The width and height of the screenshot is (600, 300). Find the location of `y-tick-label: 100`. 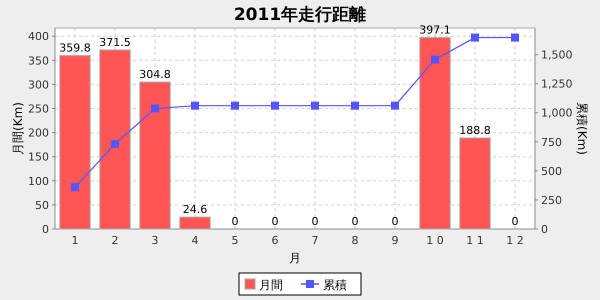

y-tick-label: 100 is located at coordinates (38, 181).